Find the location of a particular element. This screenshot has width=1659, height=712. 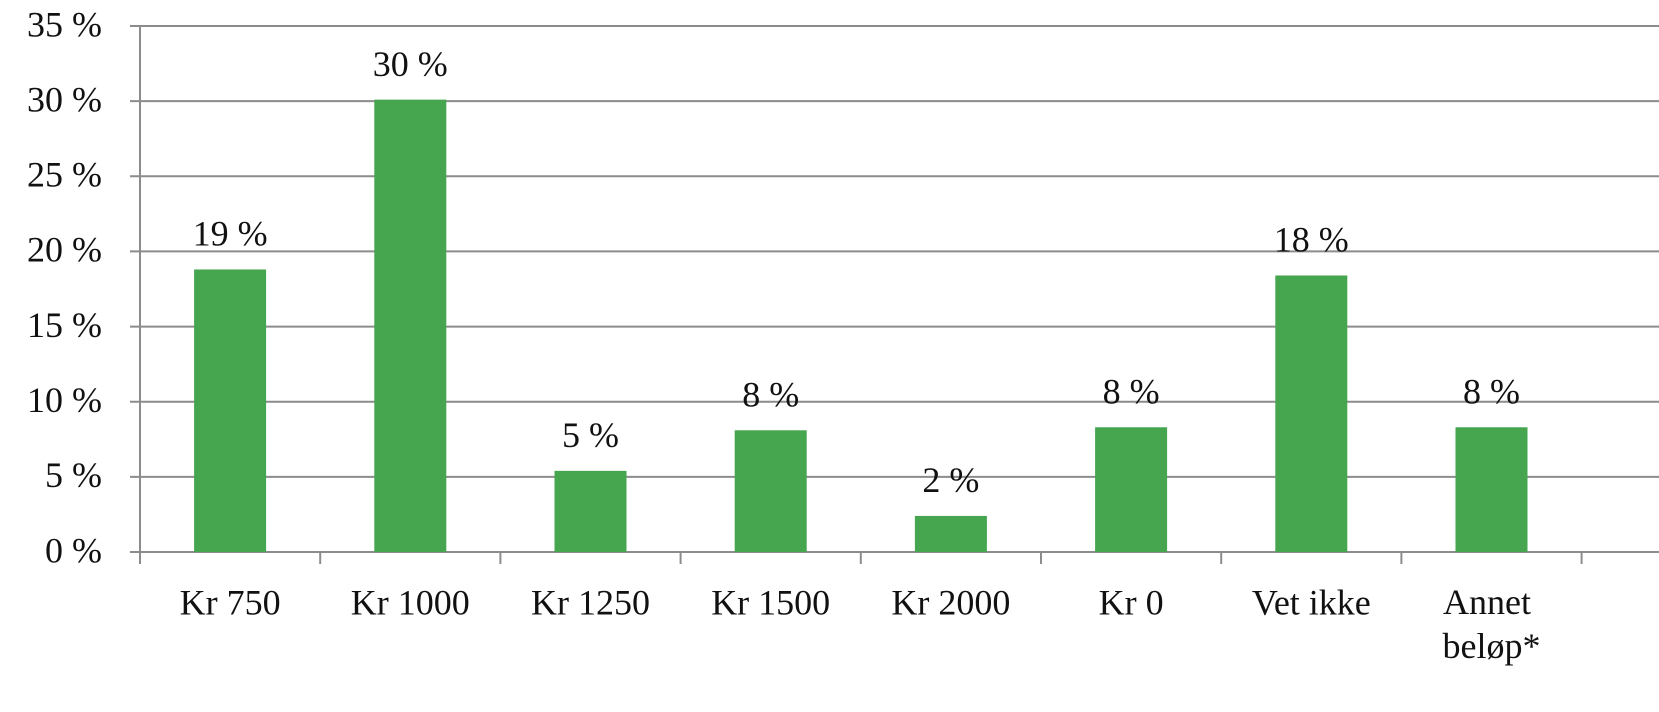

x-tick-label: Vet ikke is located at coordinates (1311, 602).